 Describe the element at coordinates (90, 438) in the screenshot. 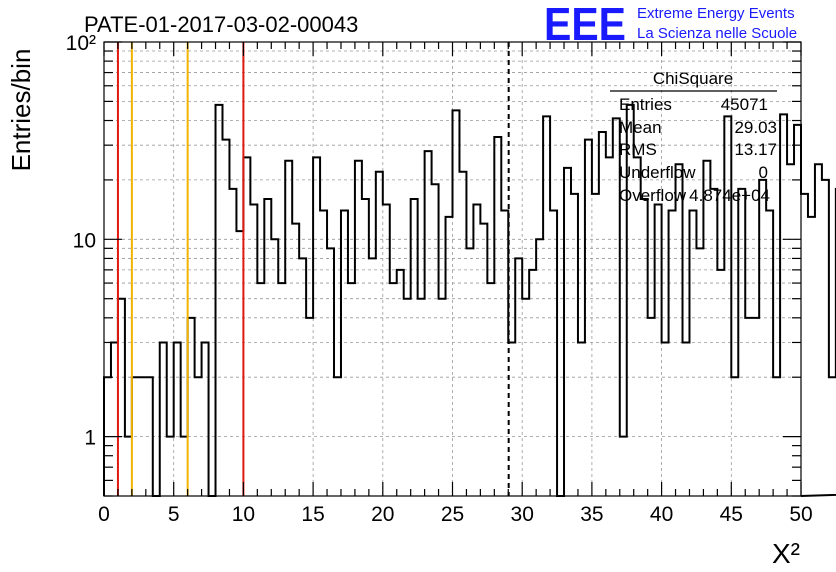

I see `y-tick-label: 1` at that location.